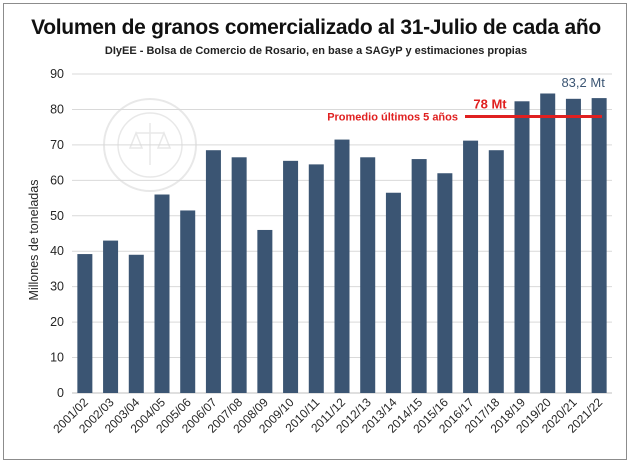 Image resolution: width=632 pixels, height=465 pixels. What do you see at coordinates (583, 82) in the screenshot?
I see `last-value-label: 83,2 Mt` at bounding box center [583, 82].